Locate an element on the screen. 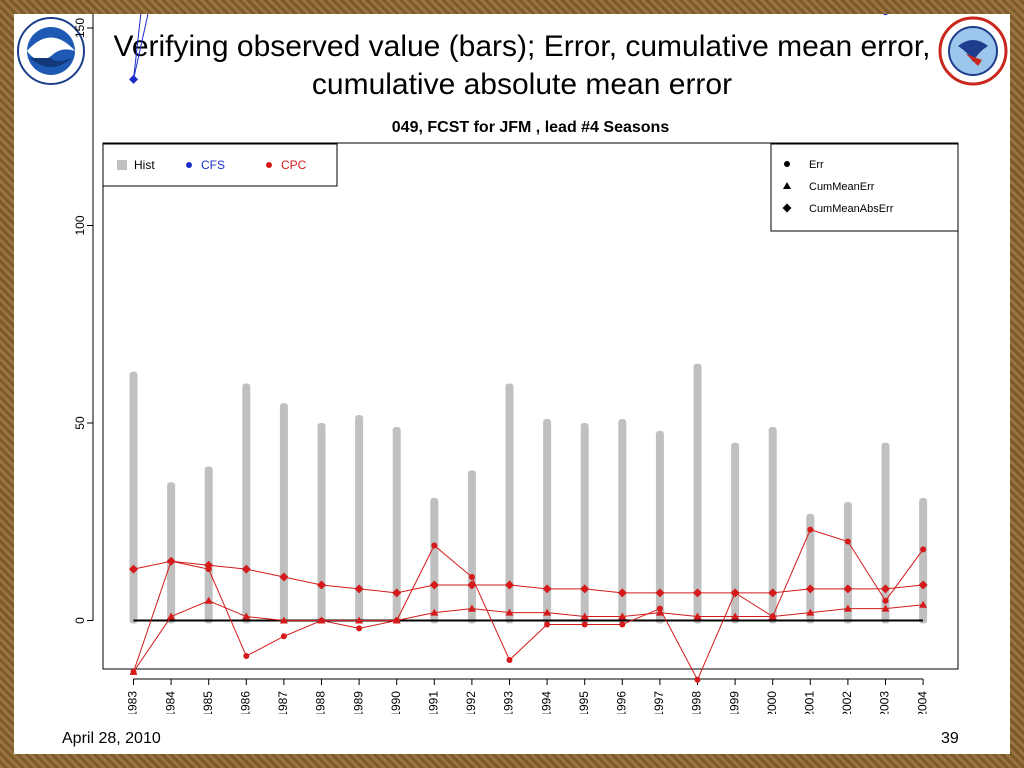 This screenshot has width=1024, height=768. x-tick-label: 1985 is located at coordinates (208, 702).